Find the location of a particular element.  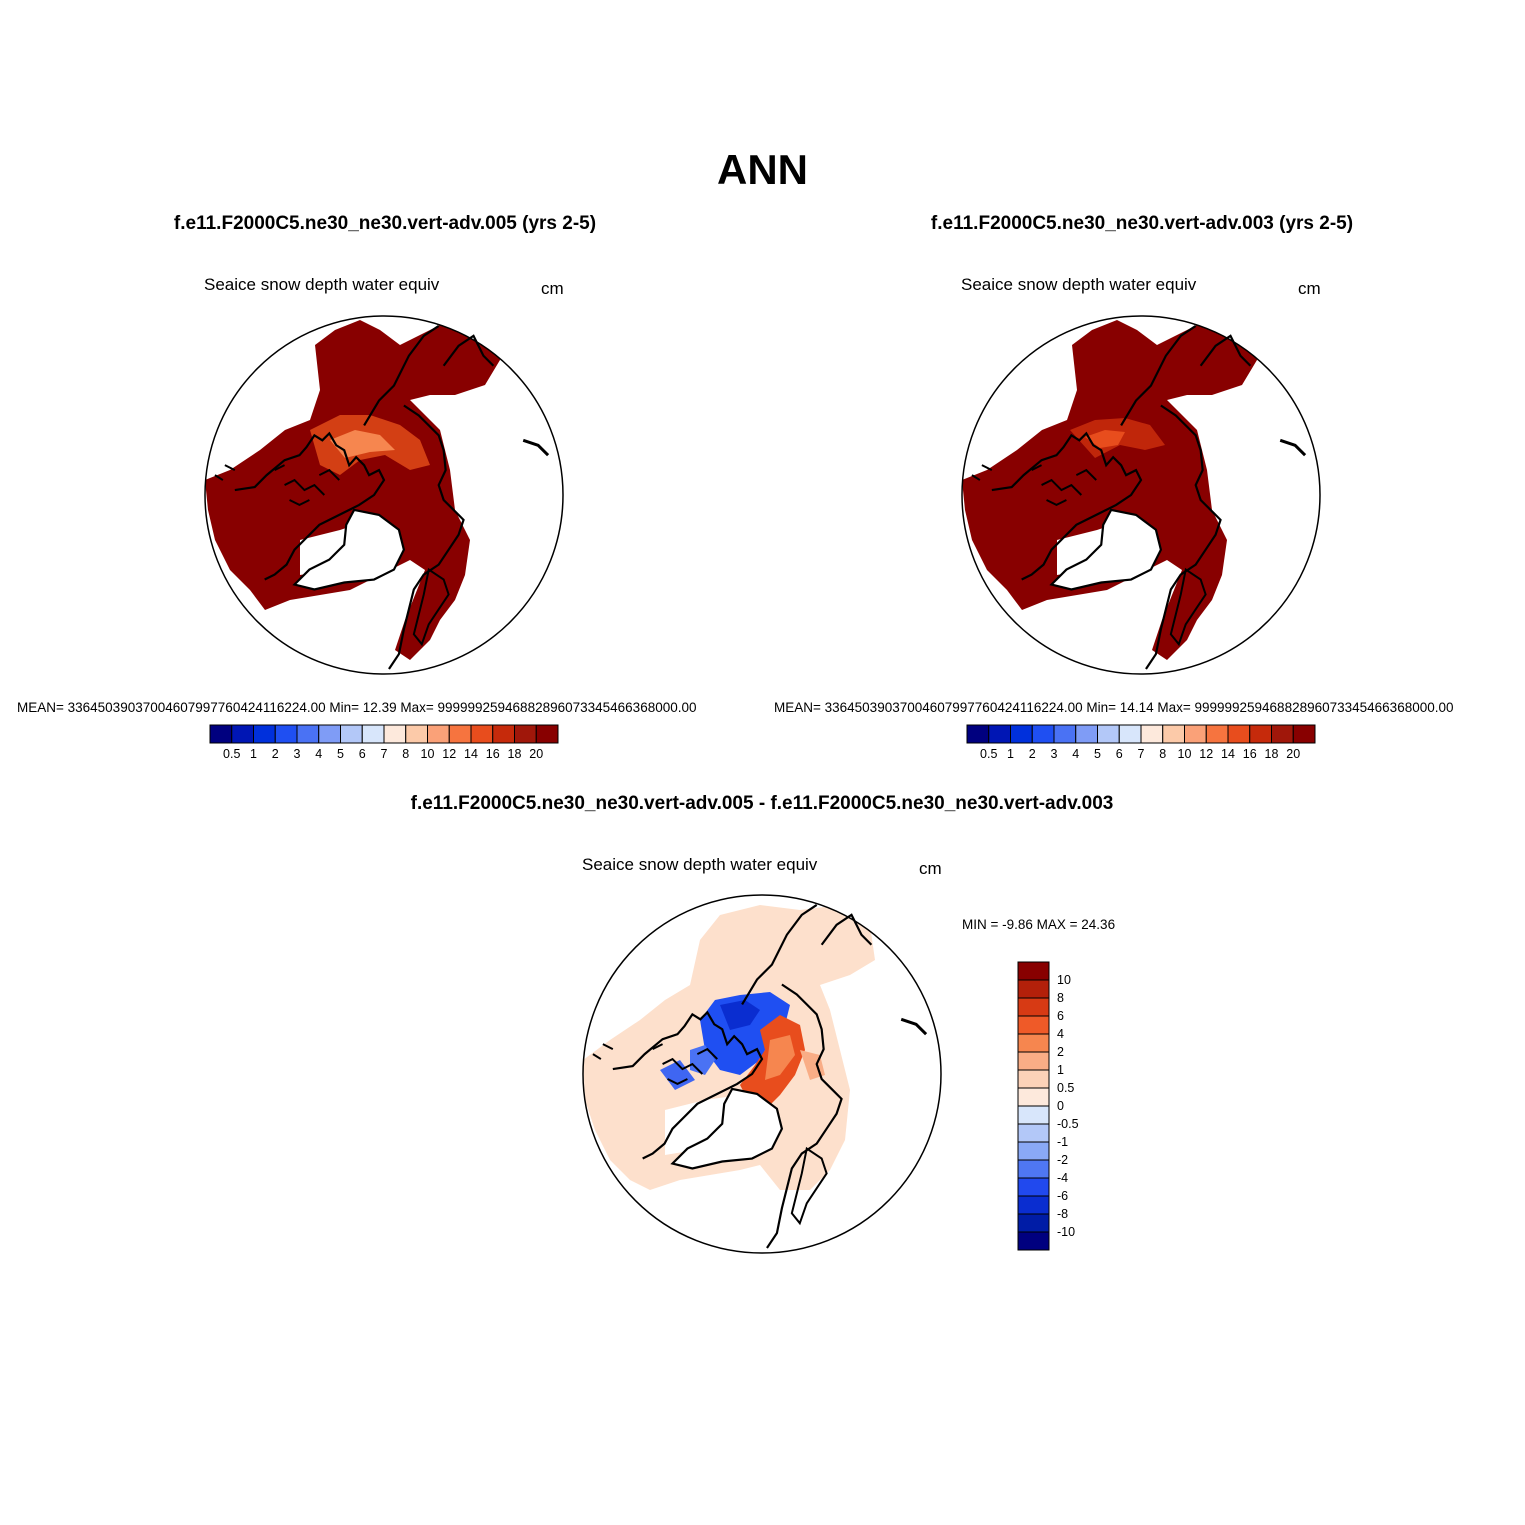

panel1-variable-title: Seaice snow depth water equiv is located at coordinates (322, 284).